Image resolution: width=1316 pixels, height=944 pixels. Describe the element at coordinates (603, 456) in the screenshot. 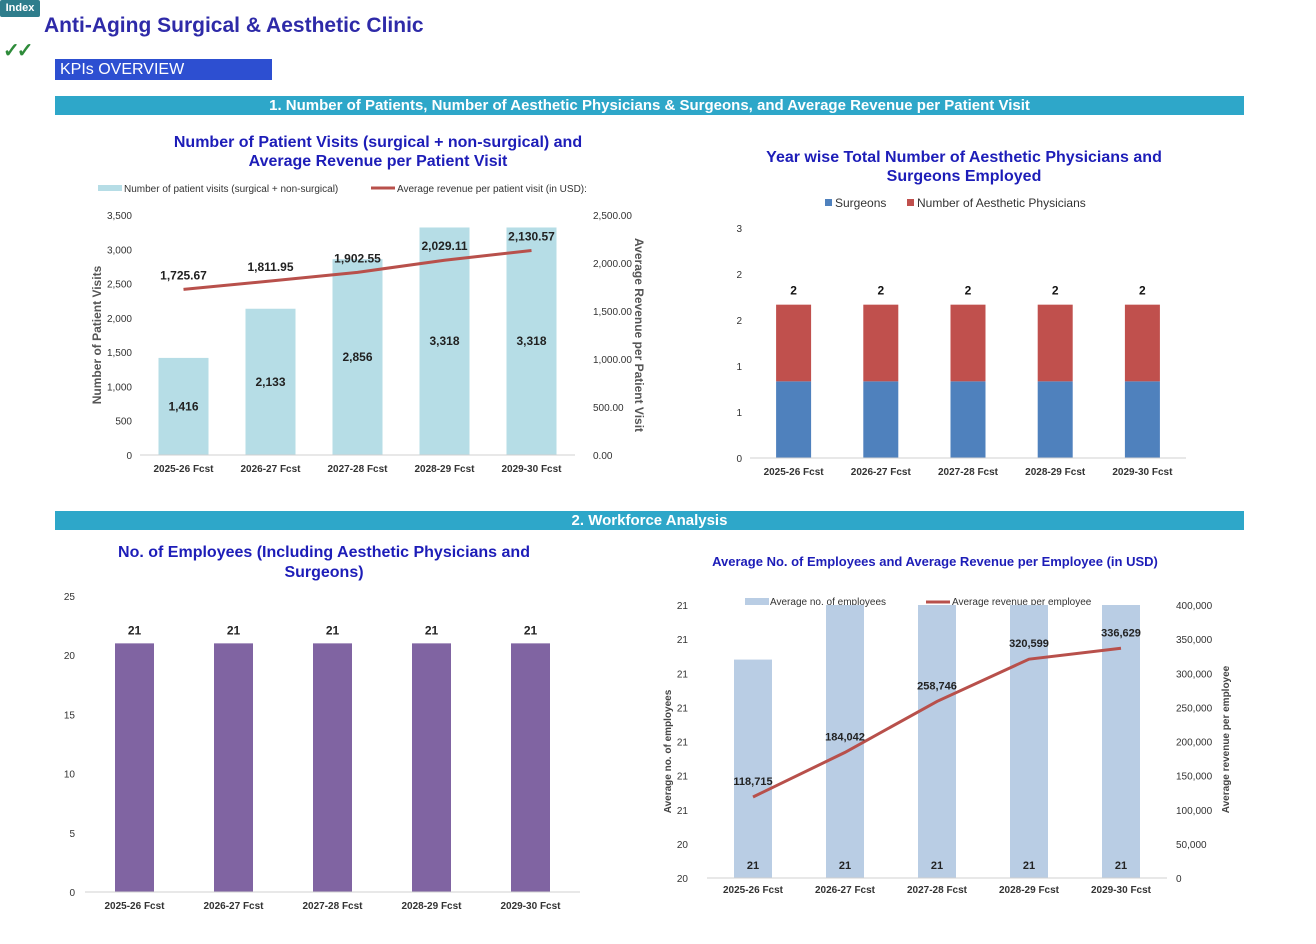

I see `y2-tick-label: 0.00` at that location.